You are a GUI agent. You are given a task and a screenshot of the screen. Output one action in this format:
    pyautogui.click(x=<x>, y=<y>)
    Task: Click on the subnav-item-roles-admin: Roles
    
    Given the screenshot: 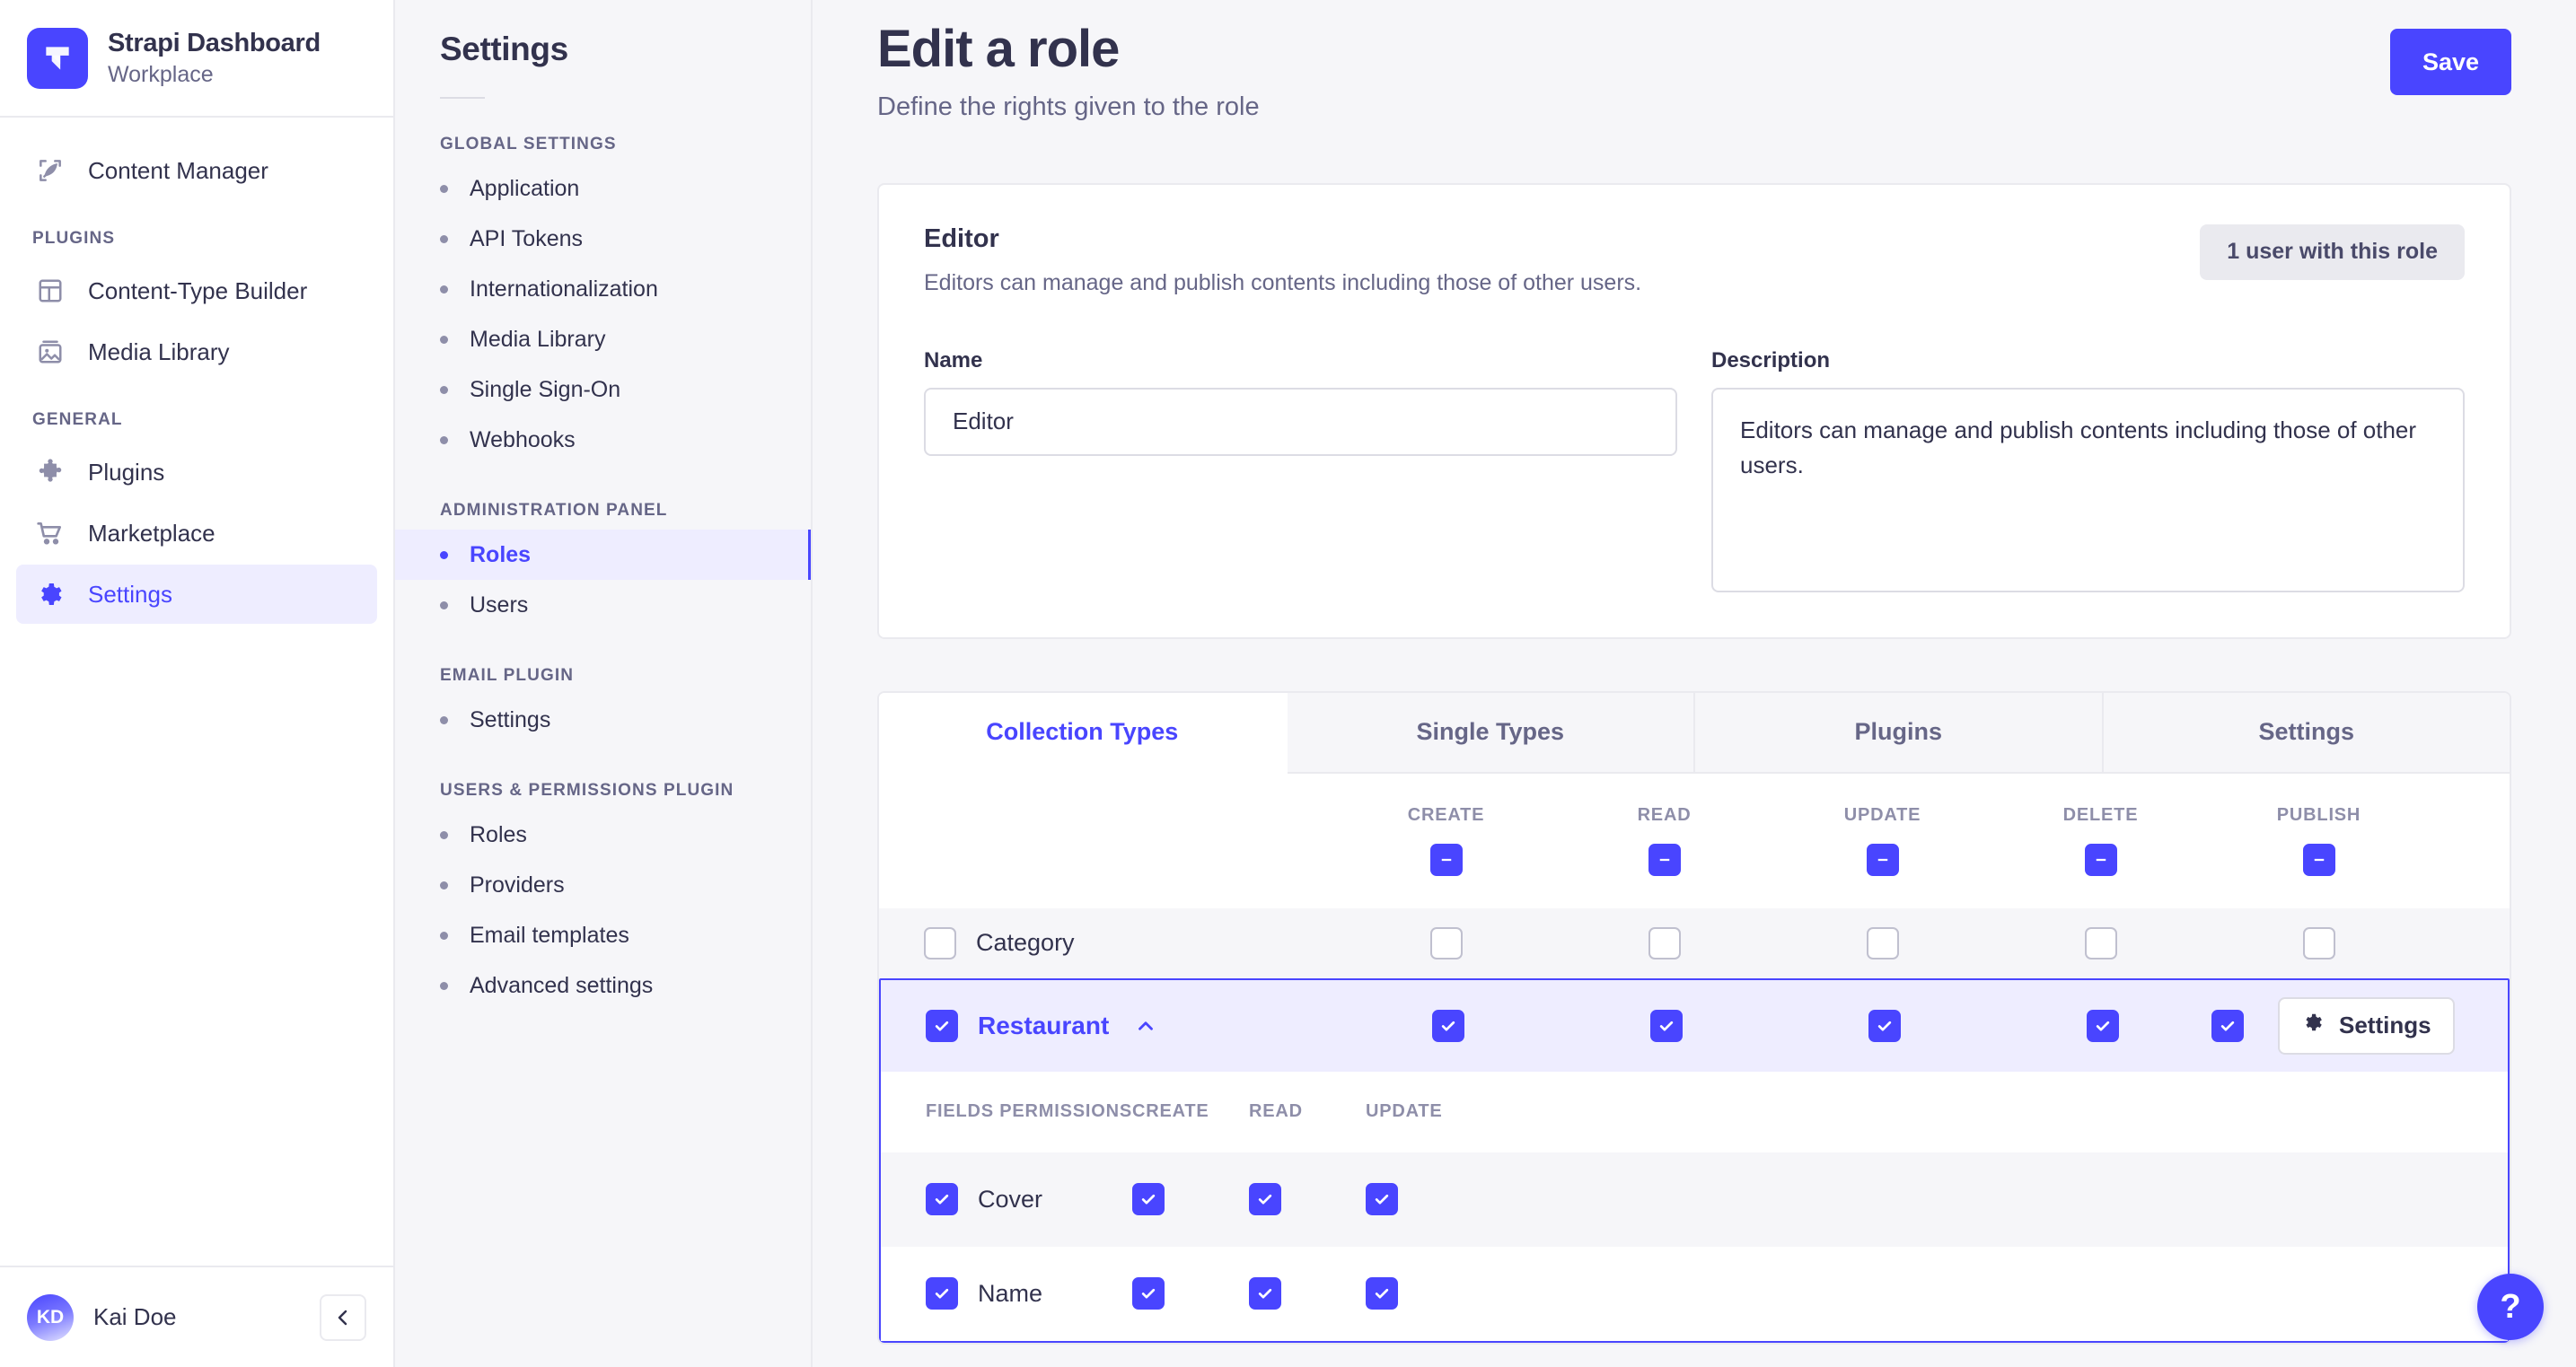 What is the action you would take?
    pyautogui.click(x=603, y=555)
    